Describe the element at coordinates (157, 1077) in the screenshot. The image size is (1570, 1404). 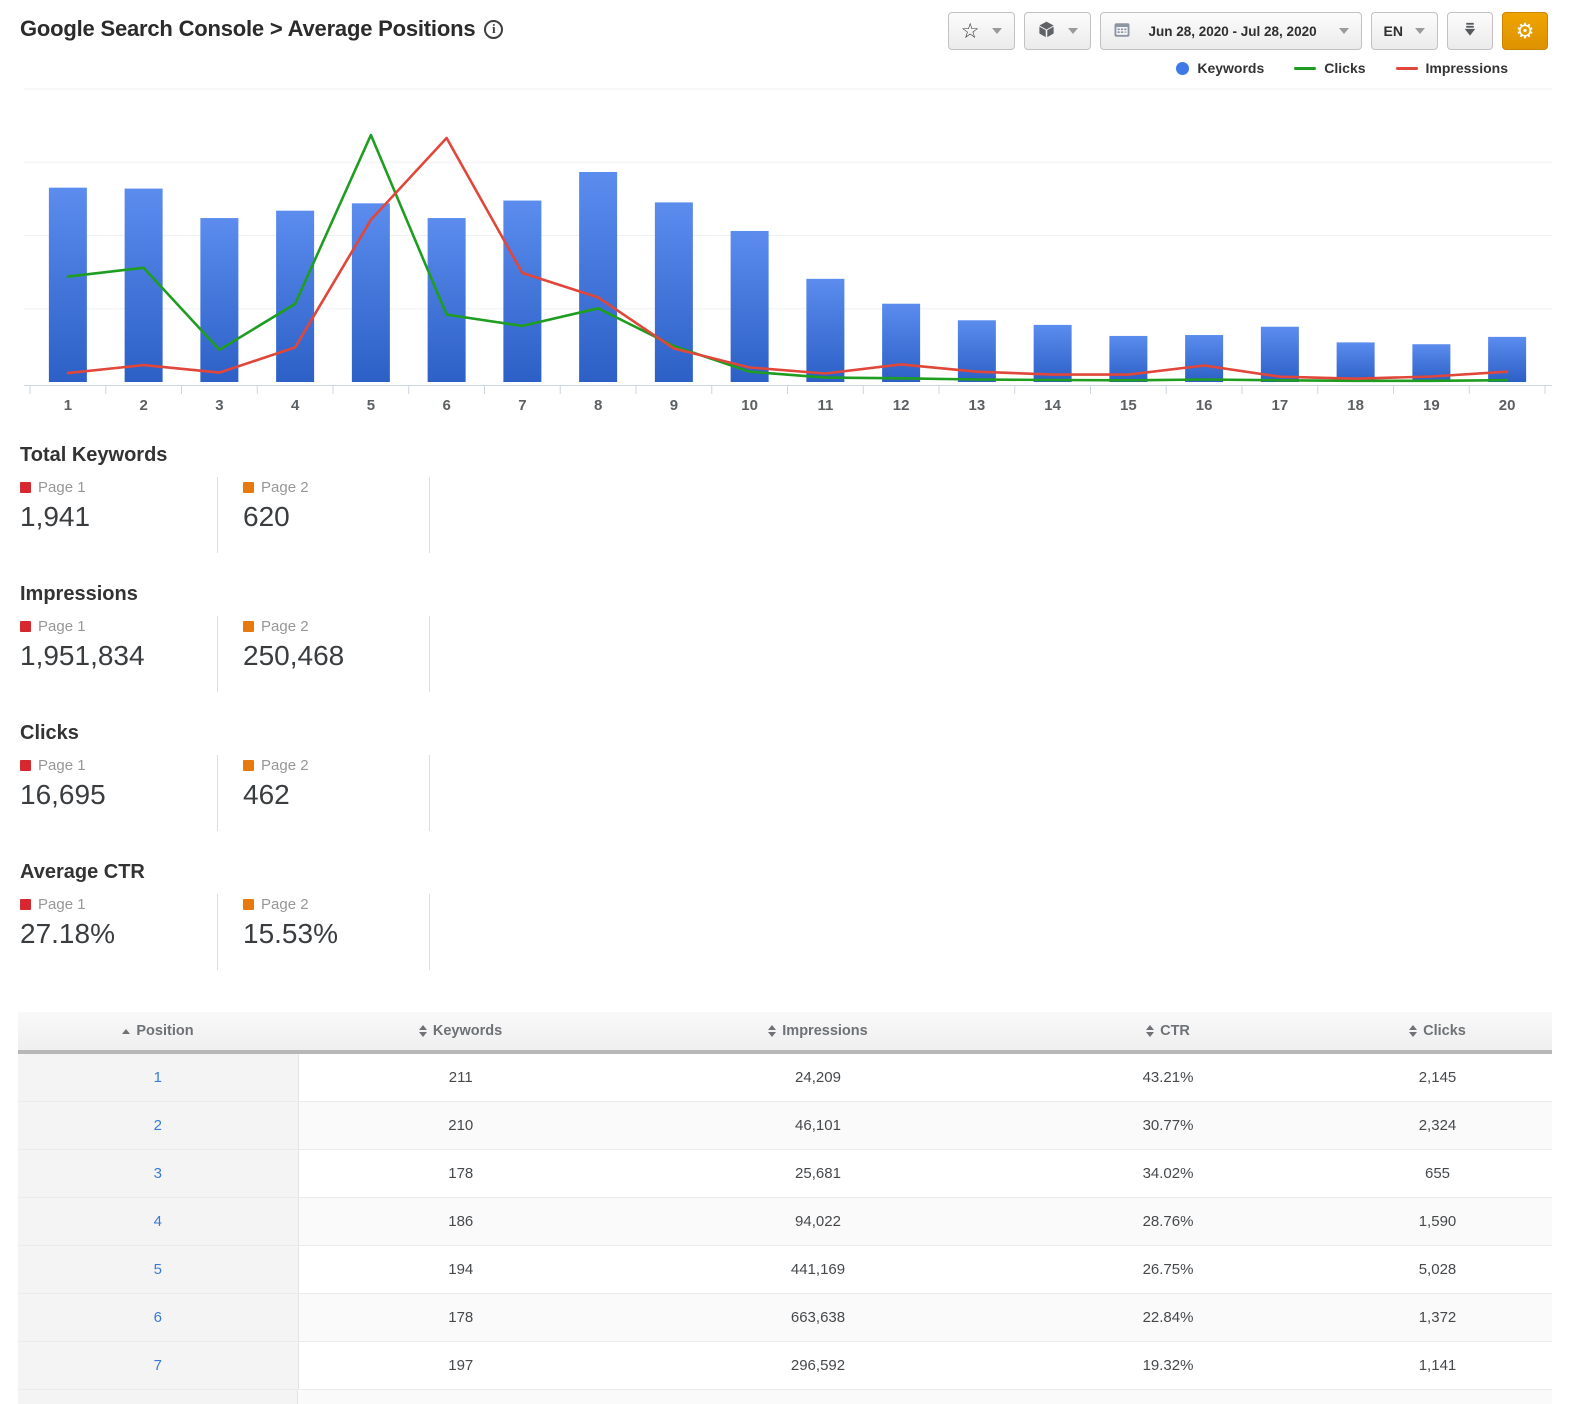
I see `position-link: 1` at that location.